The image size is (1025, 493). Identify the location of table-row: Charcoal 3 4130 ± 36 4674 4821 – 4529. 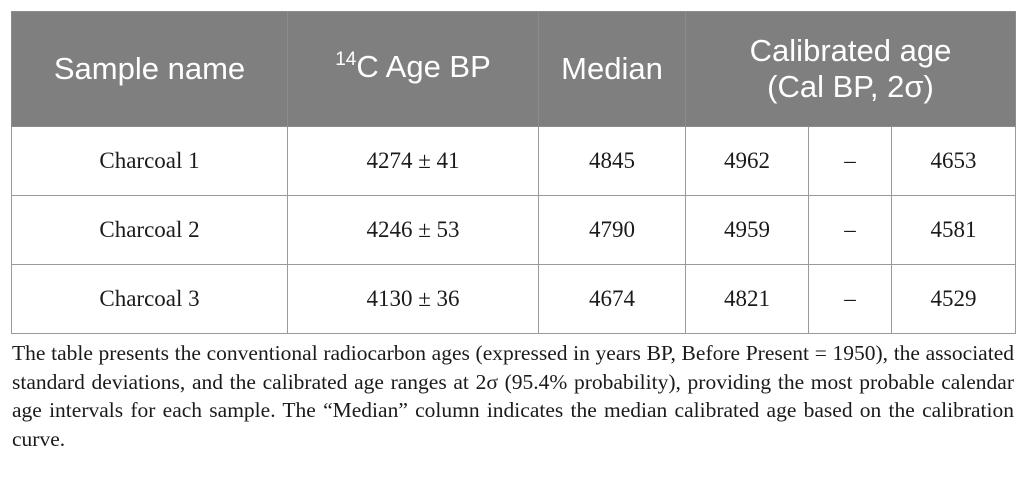
(513, 299).